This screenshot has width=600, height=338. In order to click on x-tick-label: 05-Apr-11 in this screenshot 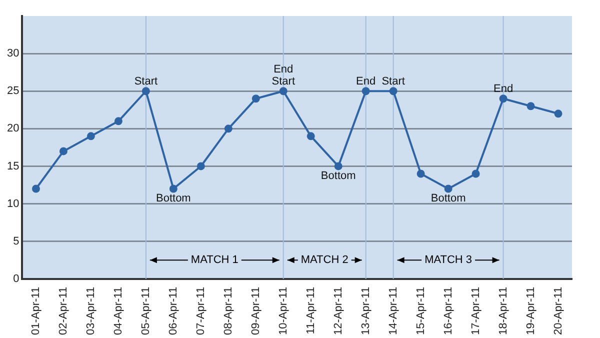, I will do `click(146, 311)`.